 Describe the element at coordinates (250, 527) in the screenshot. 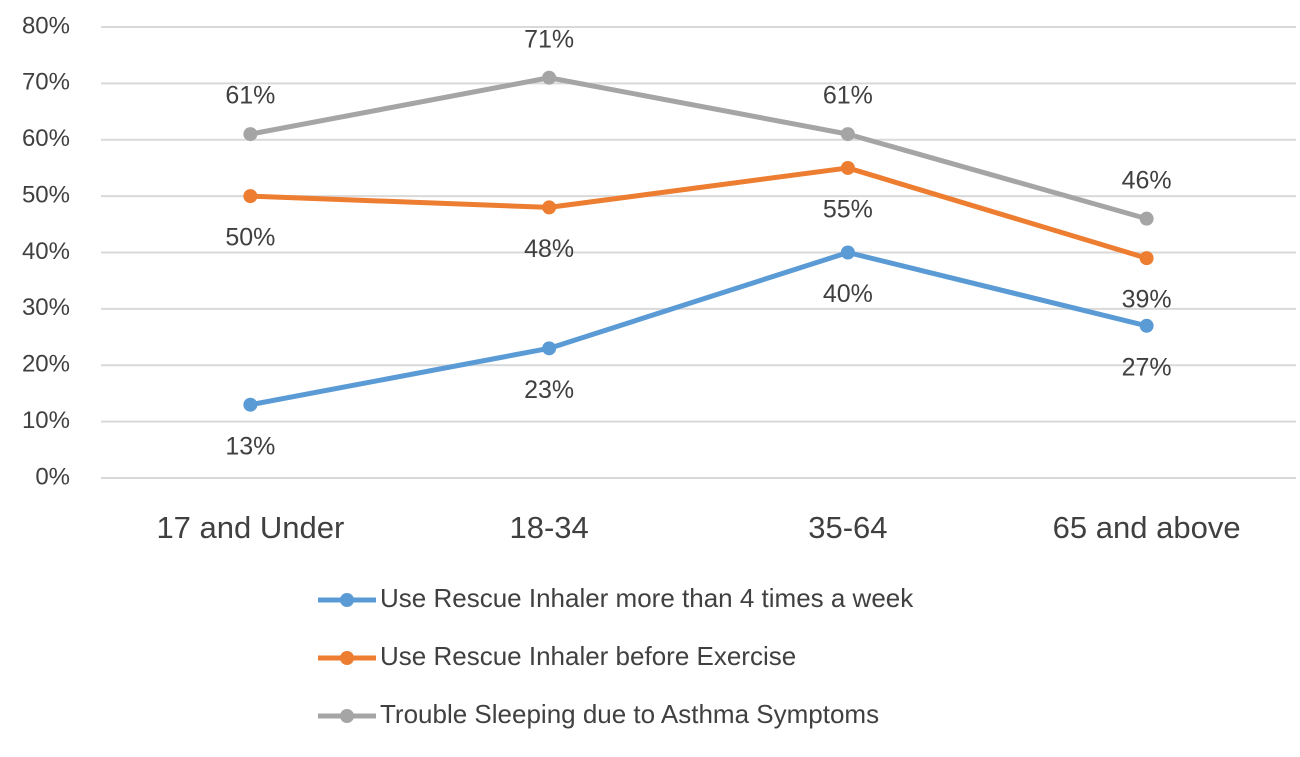

I see `x-tick-label: 17 and Under` at that location.